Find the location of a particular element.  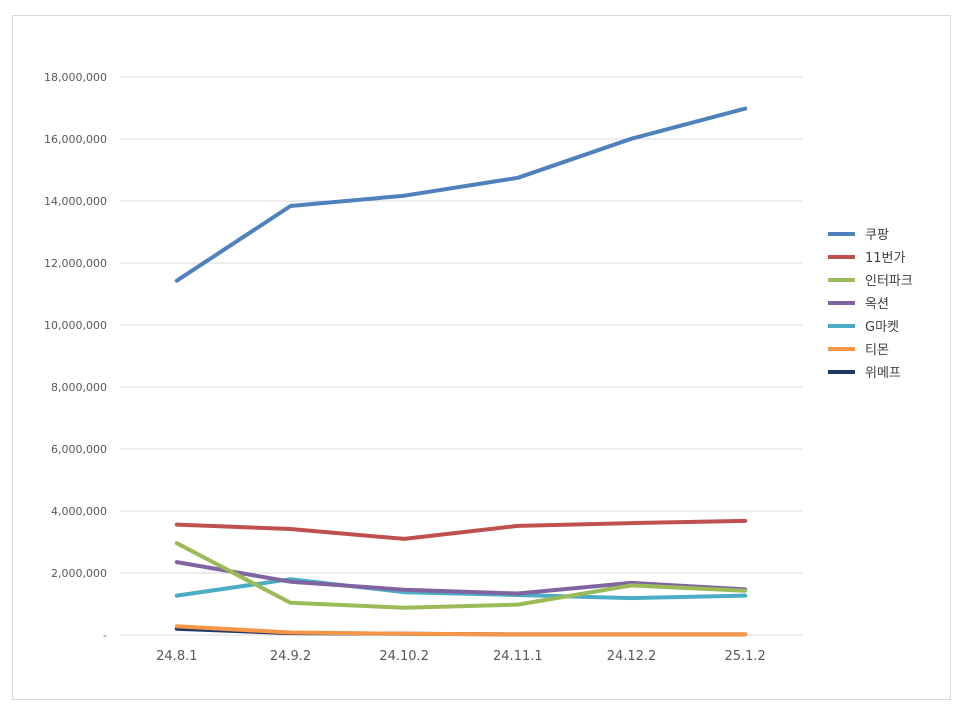

legend-label: G마켓 is located at coordinates (882, 327).